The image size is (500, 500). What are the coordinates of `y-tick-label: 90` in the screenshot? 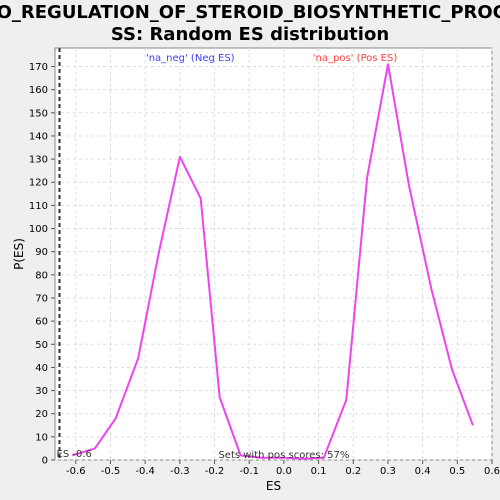 It's located at (41, 252).